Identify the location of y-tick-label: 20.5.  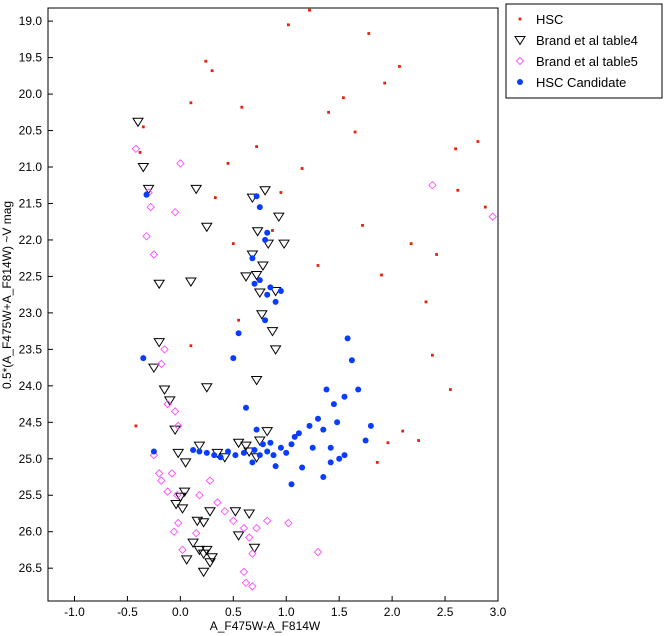
(31, 131).